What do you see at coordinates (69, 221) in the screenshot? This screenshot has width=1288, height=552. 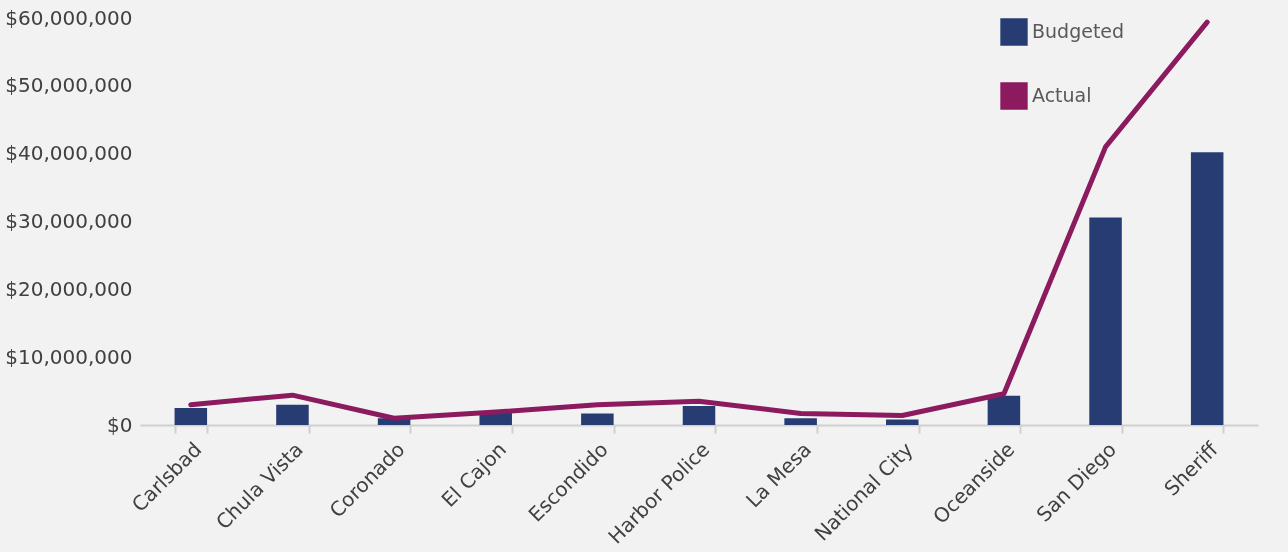 I see `y-tick-label: $30,000,000` at bounding box center [69, 221].